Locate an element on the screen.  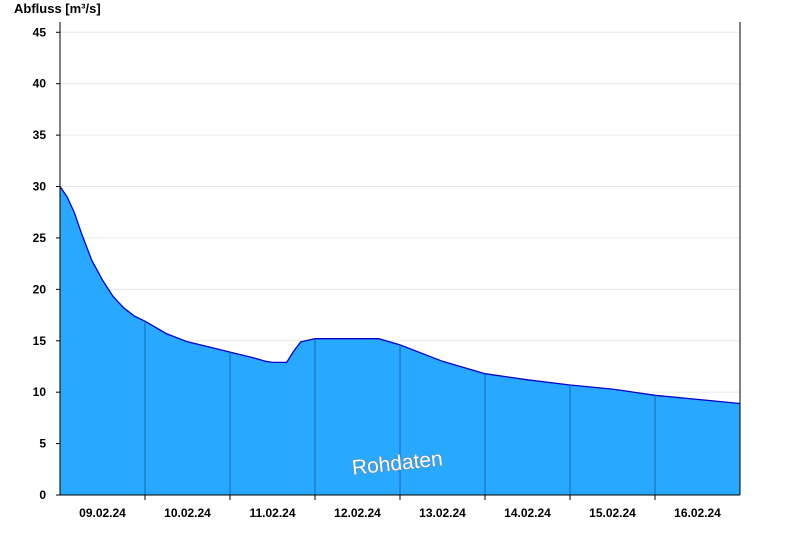
y-tick-label: 10 is located at coordinates (40, 392).